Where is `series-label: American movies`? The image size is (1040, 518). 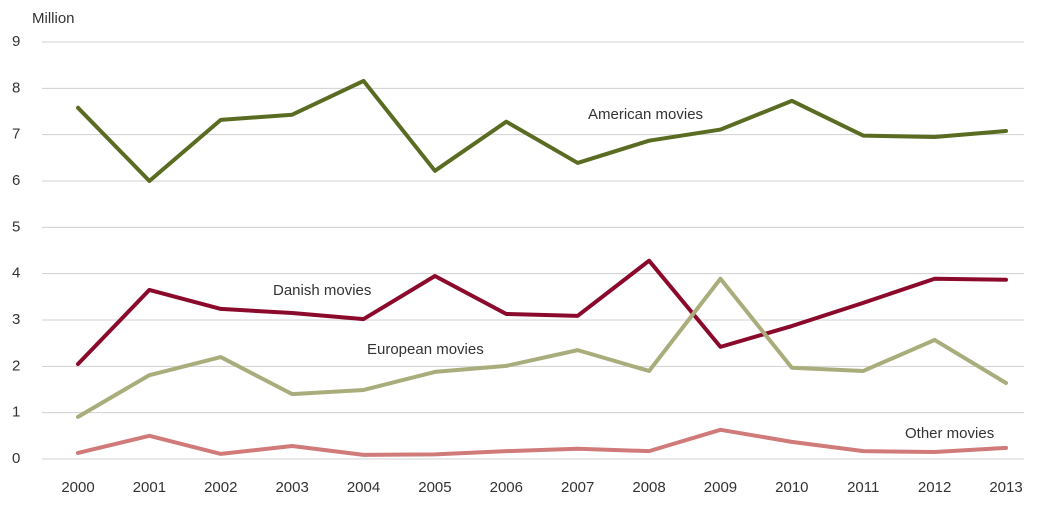
series-label: American movies is located at coordinates (645, 114).